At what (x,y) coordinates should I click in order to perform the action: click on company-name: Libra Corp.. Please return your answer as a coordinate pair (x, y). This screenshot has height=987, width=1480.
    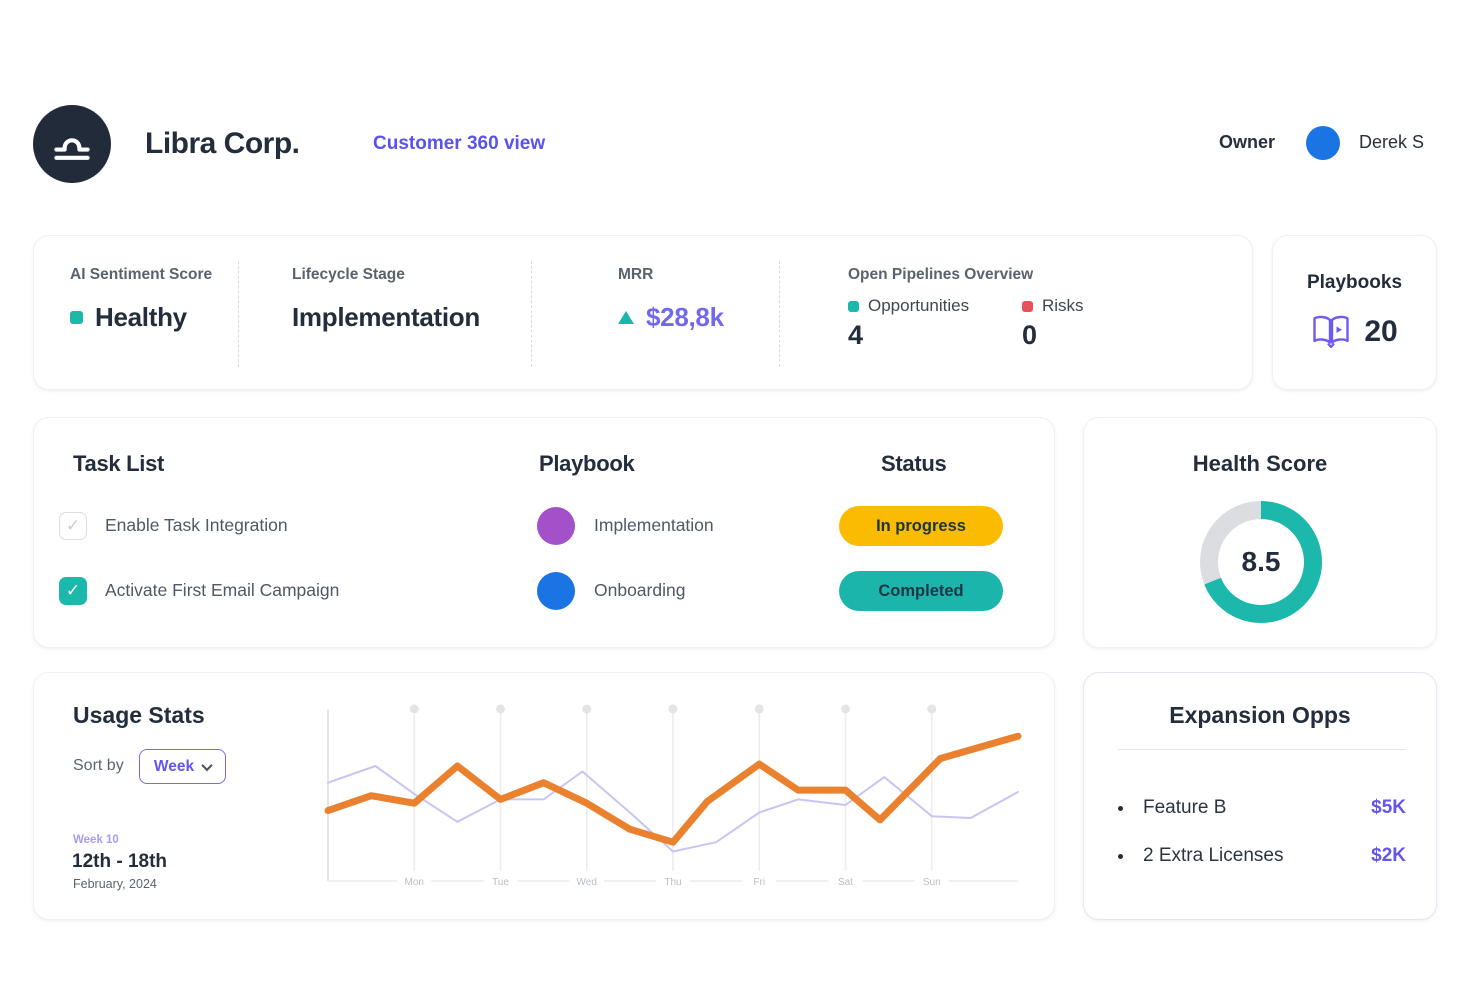
    Looking at the image, I should click on (222, 143).